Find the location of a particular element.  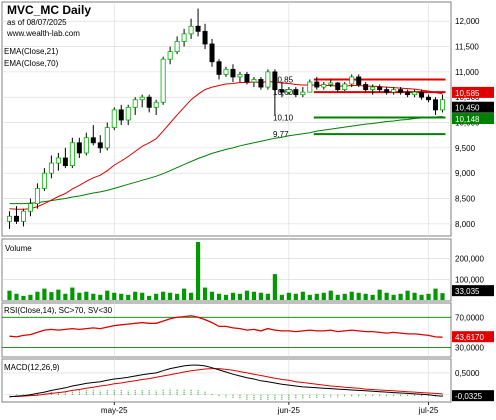

rsi-line is located at coordinates (226, 326).